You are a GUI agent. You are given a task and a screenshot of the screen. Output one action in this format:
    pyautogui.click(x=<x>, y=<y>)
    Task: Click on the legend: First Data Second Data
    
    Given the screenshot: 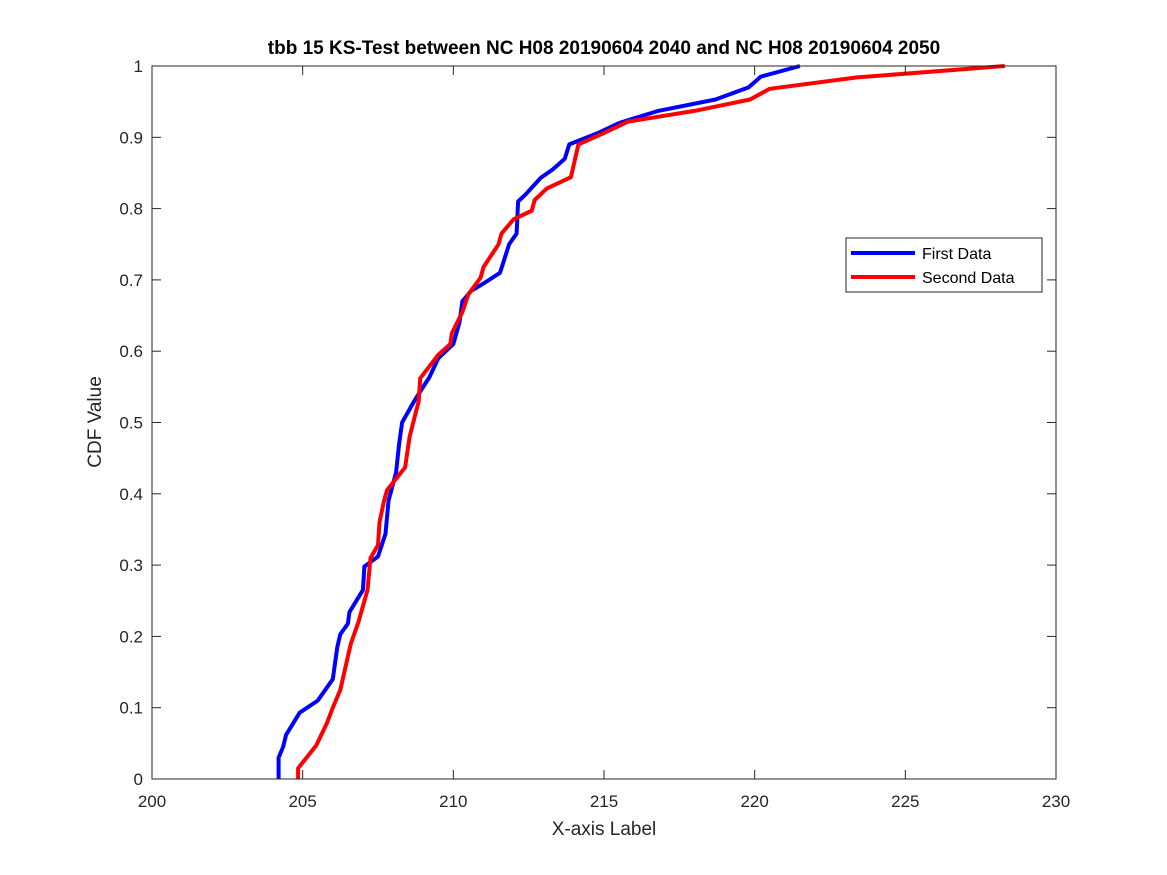 What is the action you would take?
    pyautogui.click(x=944, y=265)
    